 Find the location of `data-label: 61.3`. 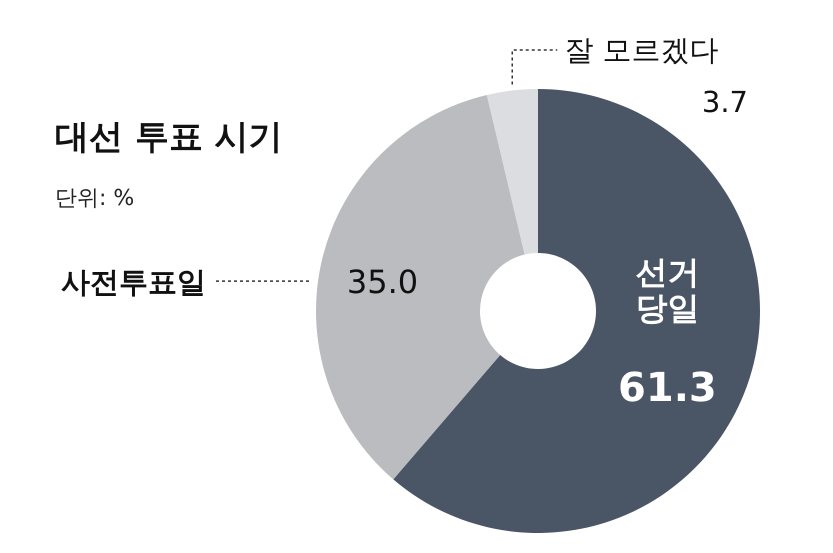

data-label: 61.3 is located at coordinates (667, 387).